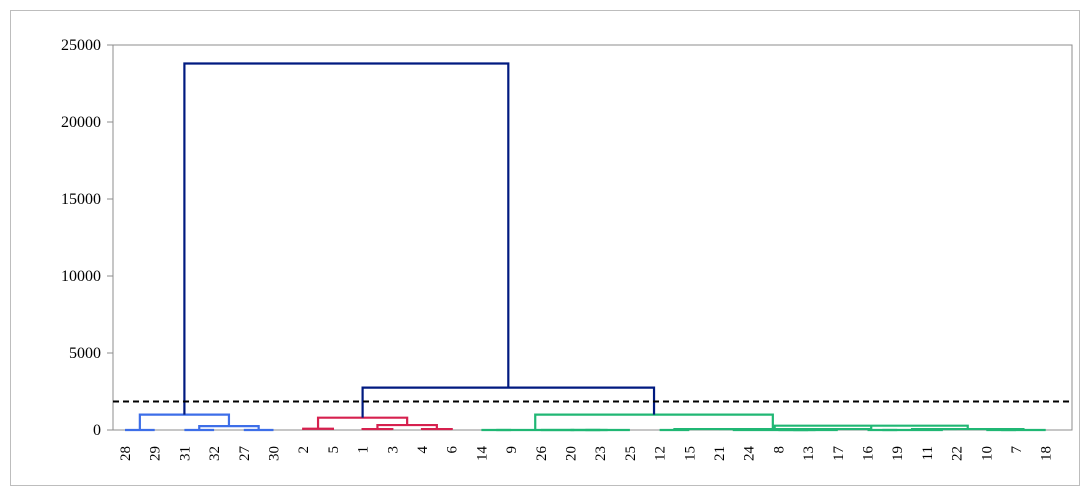  What do you see at coordinates (839, 454) in the screenshot?
I see `leaf-label: 17` at bounding box center [839, 454].